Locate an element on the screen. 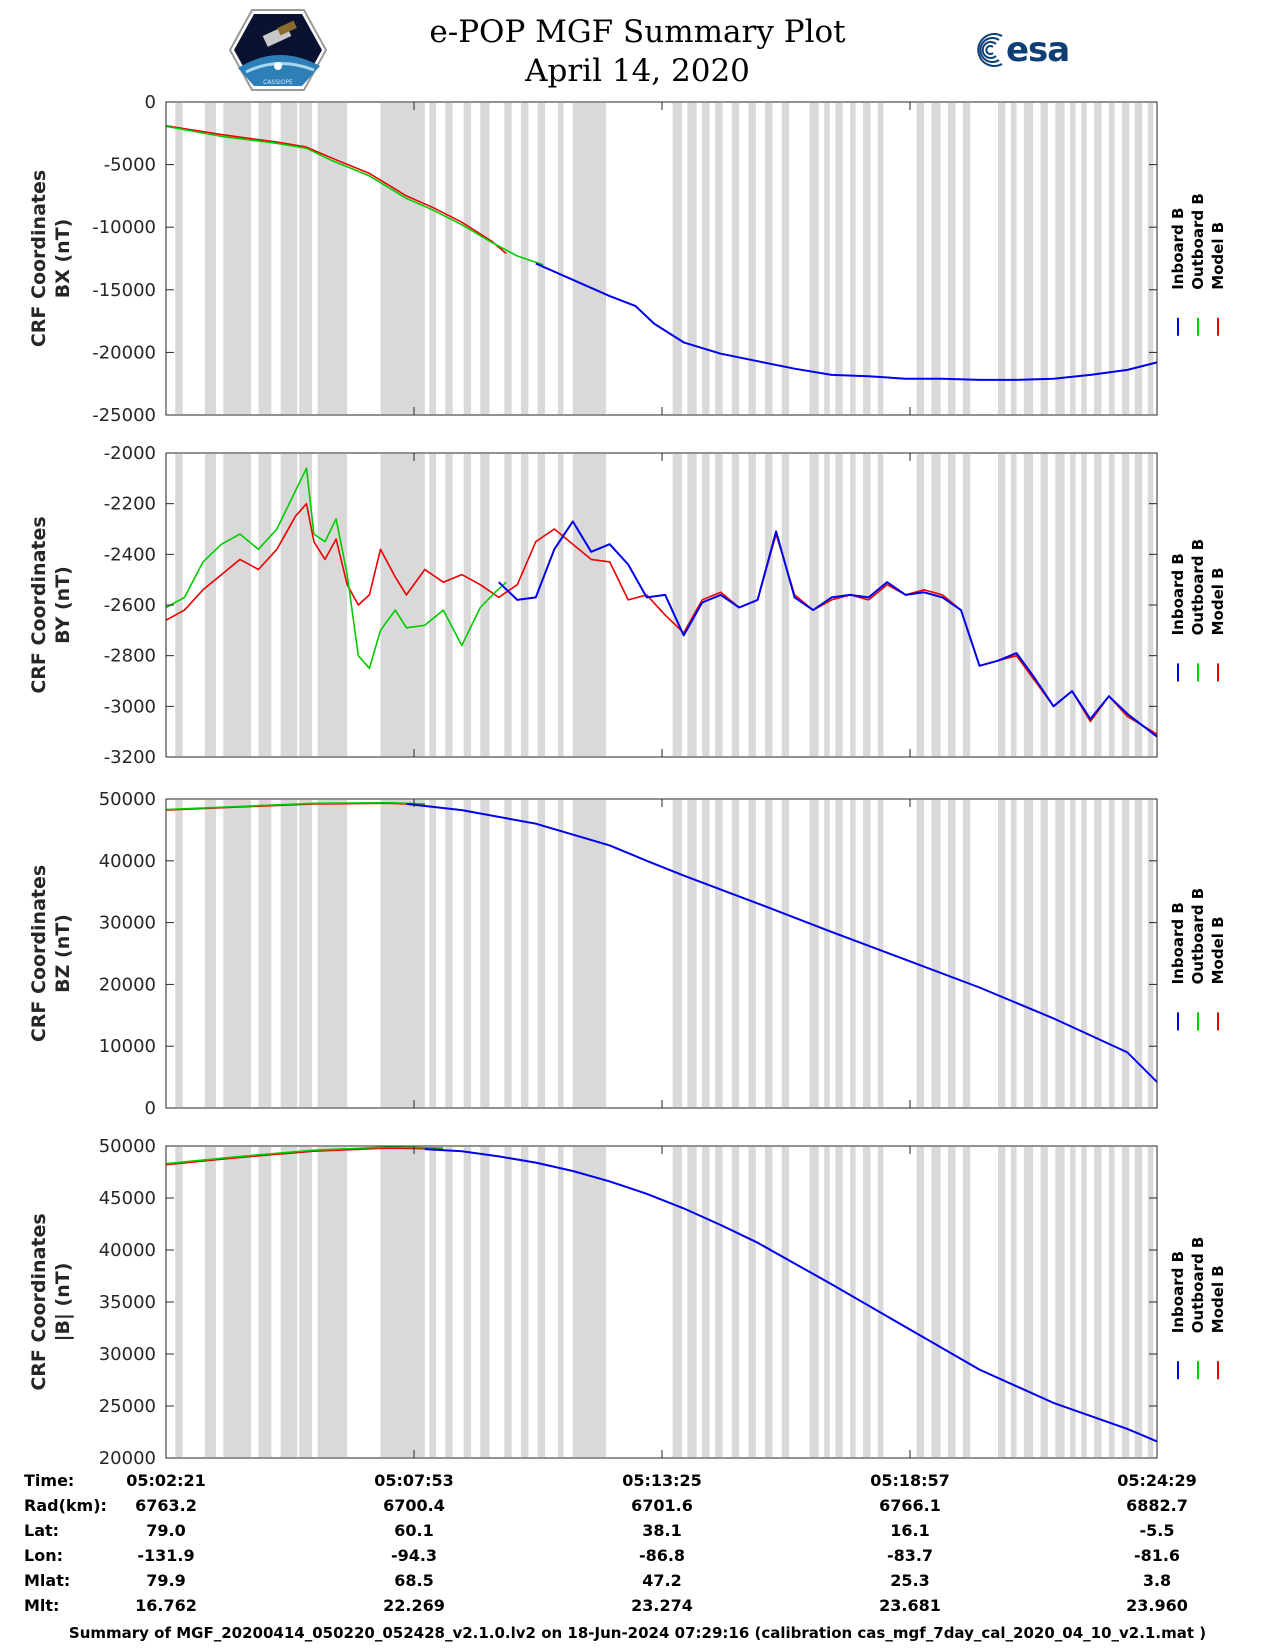 This screenshot has width=1275, height=1650. y-tick-label: 25000 is located at coordinates (127, 1406).